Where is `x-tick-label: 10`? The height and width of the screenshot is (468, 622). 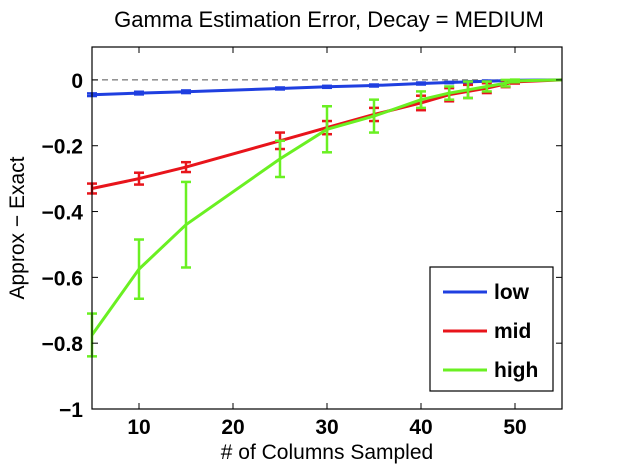 x-tick-label: 10 is located at coordinates (138, 427).